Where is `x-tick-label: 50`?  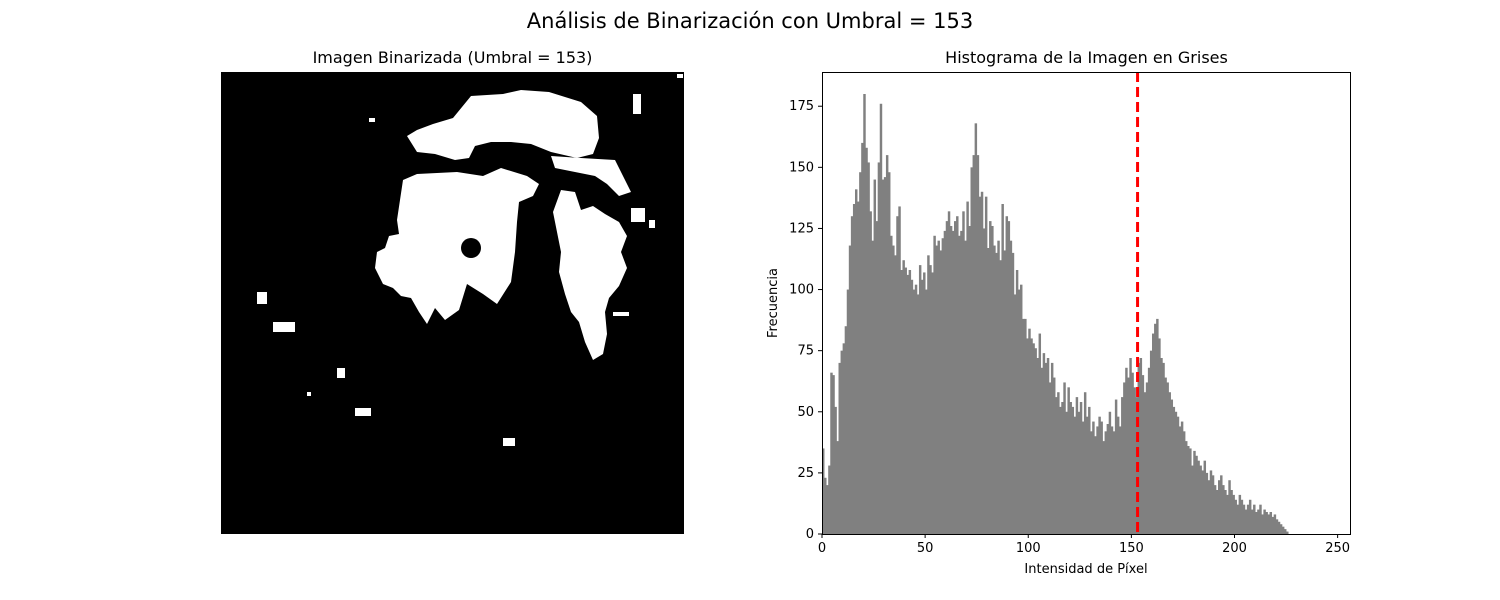
x-tick-label: 50 is located at coordinates (925, 548).